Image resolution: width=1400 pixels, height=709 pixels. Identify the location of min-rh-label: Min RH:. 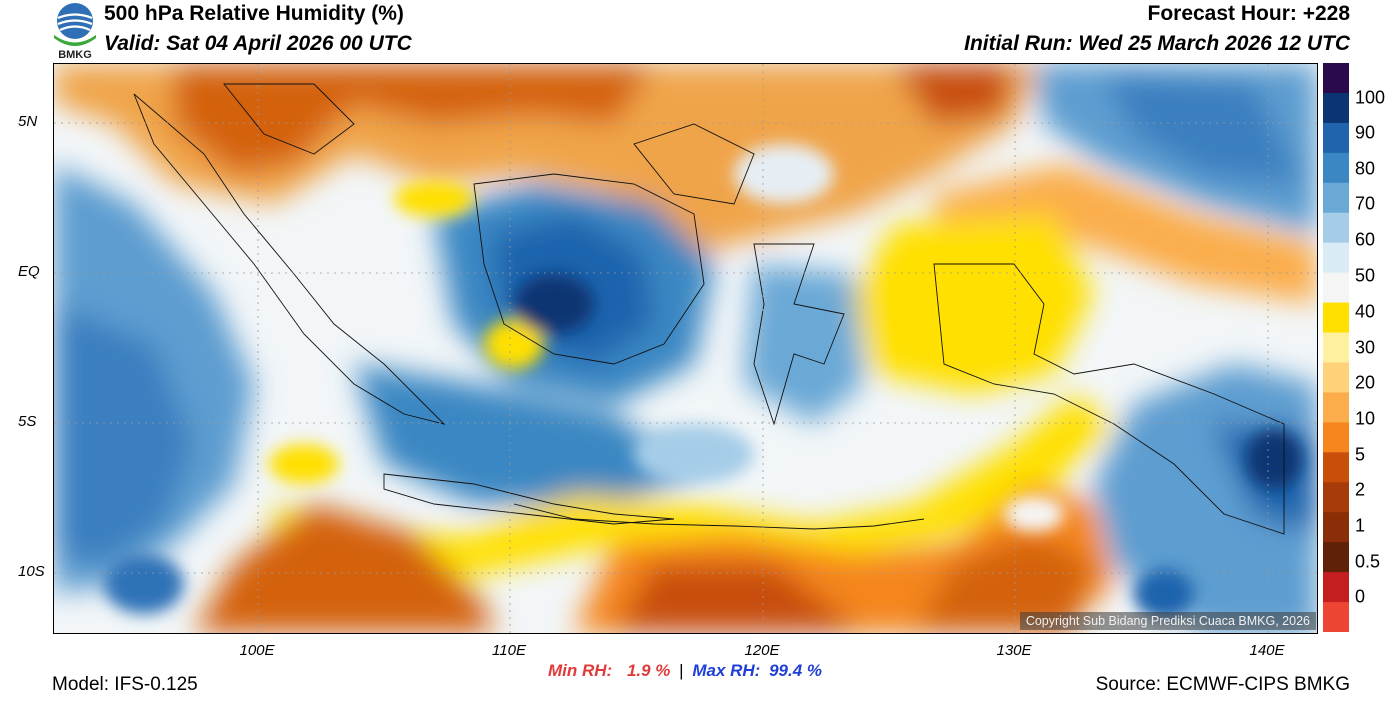
(580, 670).